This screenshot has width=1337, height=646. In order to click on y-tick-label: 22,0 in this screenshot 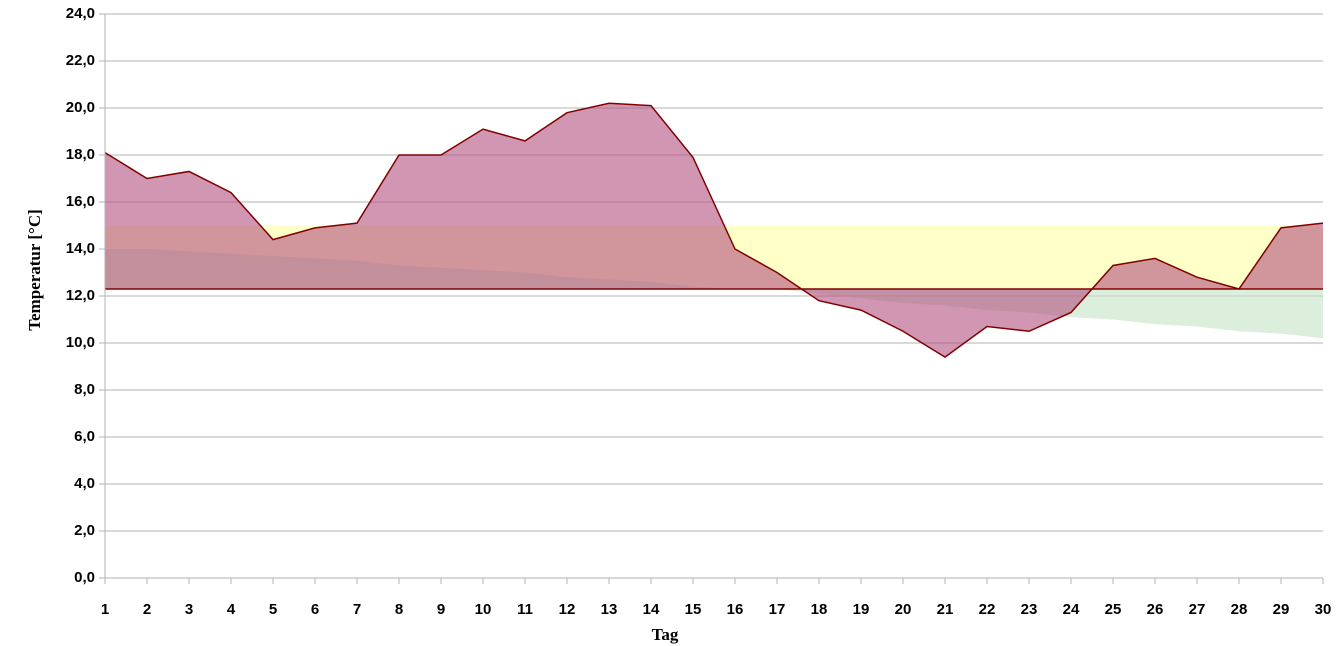, I will do `click(80, 60)`.